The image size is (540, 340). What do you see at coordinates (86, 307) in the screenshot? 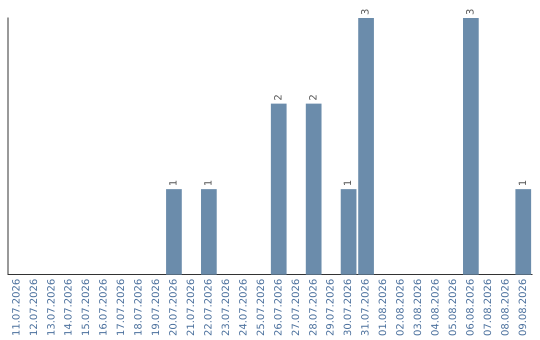
I see `x-tick-label: 15.07.2026` at bounding box center [86, 307].